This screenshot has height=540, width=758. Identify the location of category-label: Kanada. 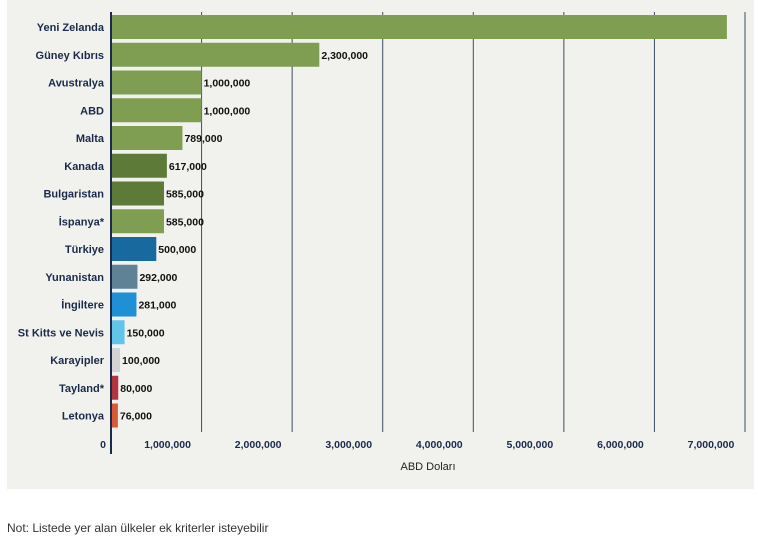
(84, 167).